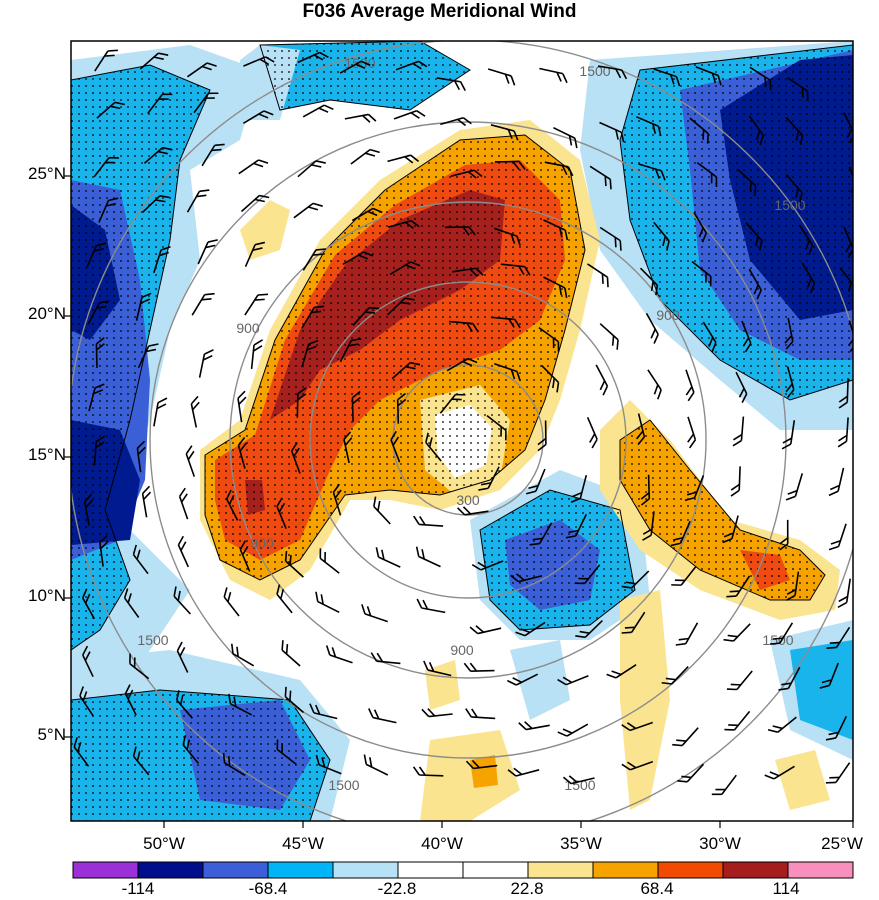  Describe the element at coordinates (138, 888) in the screenshot. I see `colorbar-label-neg-114: -114` at that location.